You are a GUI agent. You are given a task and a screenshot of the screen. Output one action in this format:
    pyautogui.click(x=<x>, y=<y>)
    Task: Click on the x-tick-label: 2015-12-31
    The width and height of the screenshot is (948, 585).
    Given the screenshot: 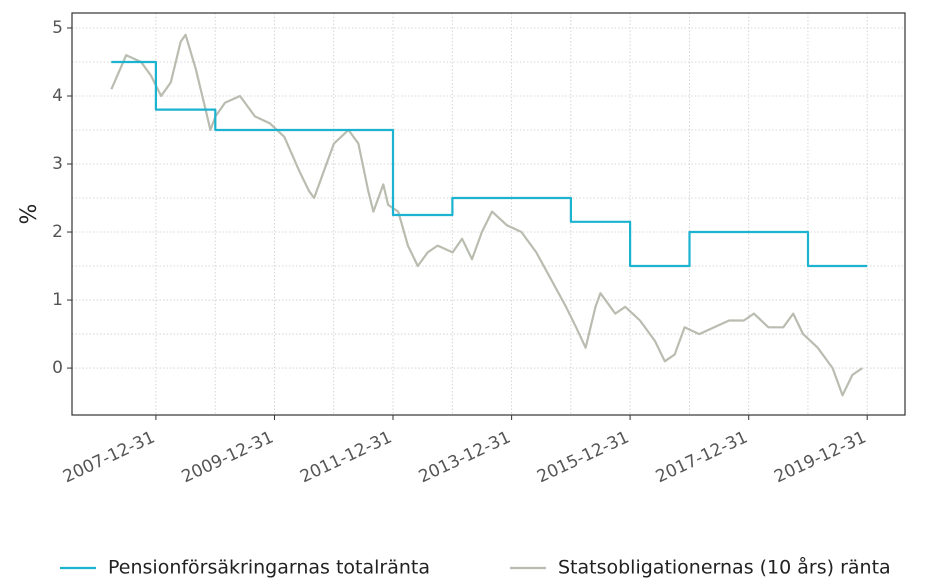 What is the action you would take?
    pyautogui.click(x=583, y=457)
    